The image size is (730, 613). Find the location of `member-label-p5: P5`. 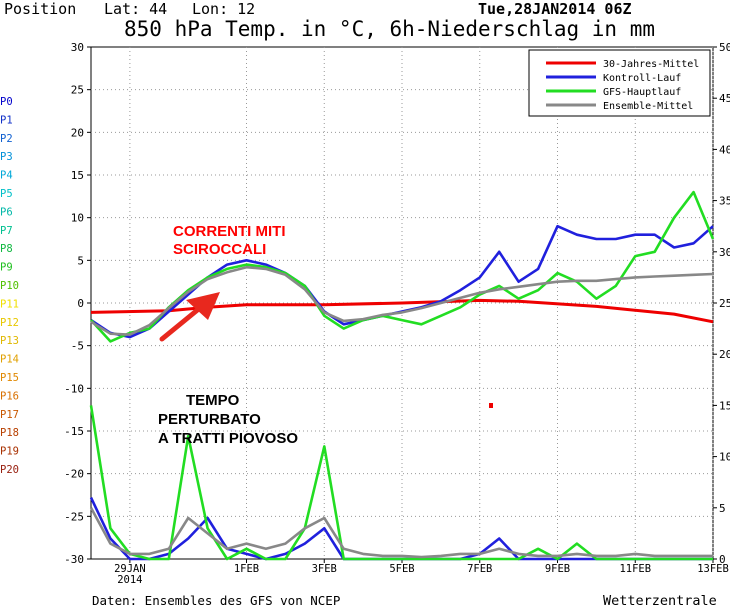

member-label-p5: P5 is located at coordinates (6, 194).